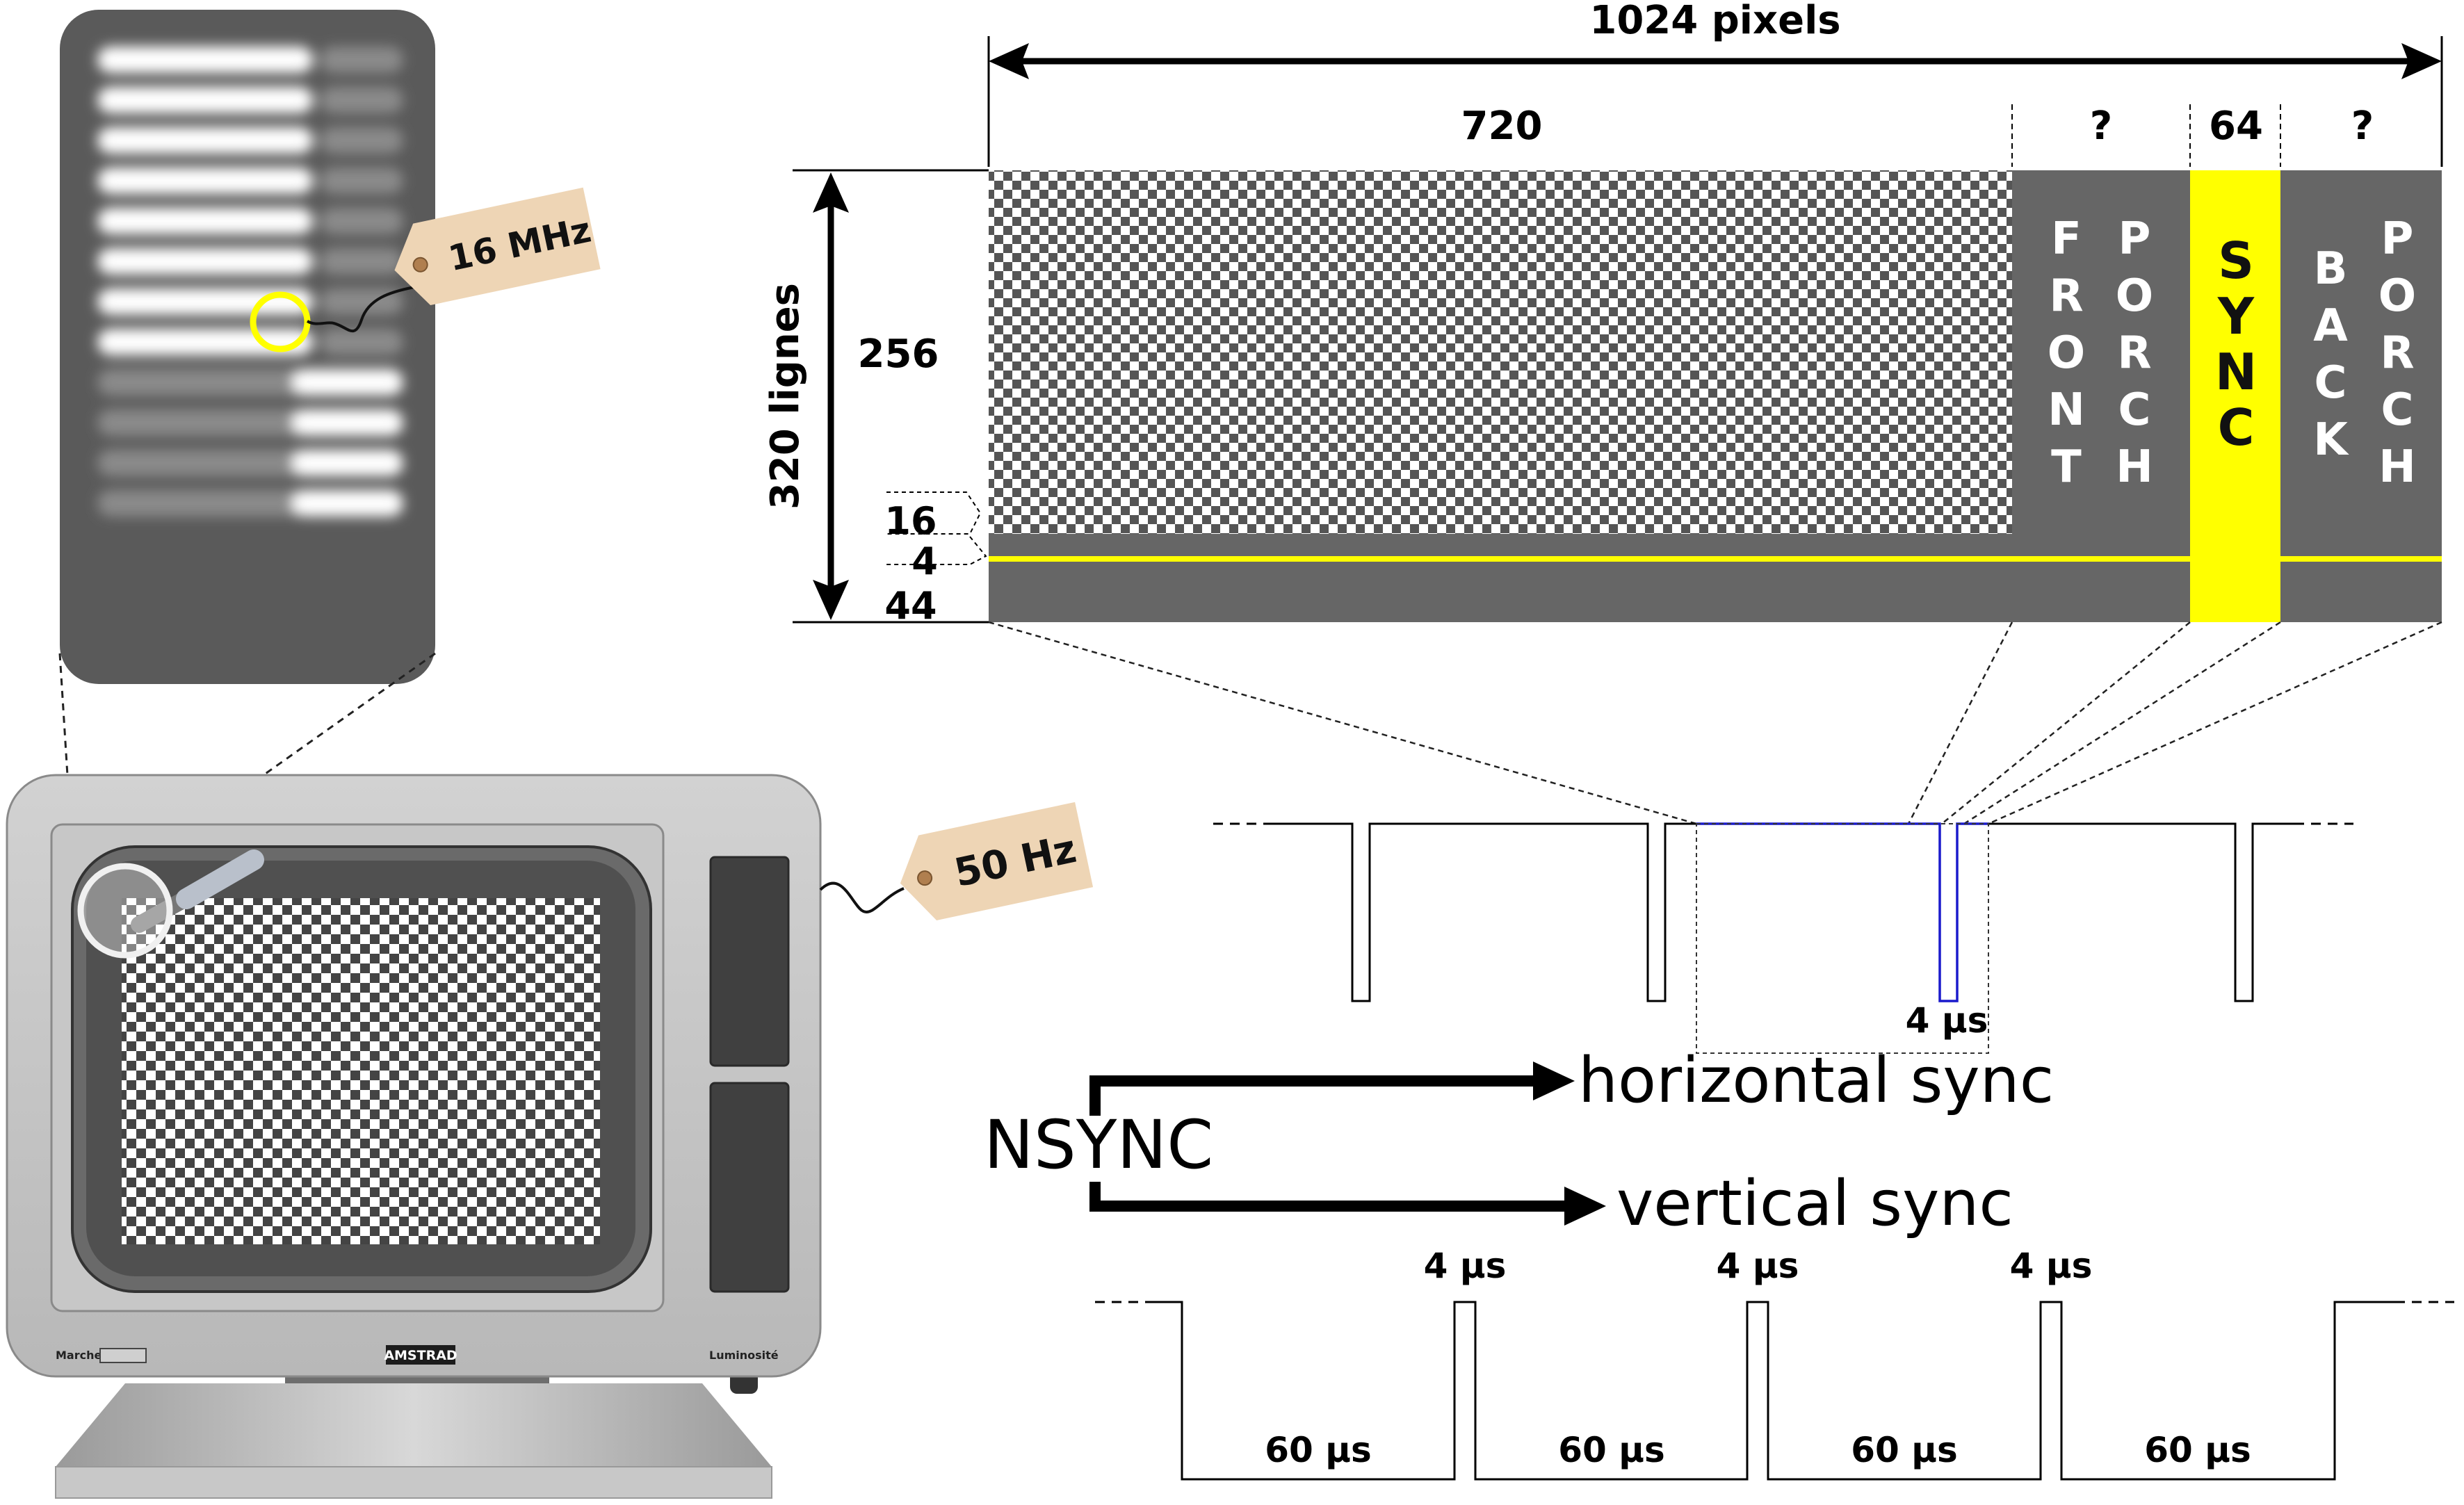 Image resolution: width=2464 pixels, height=1505 pixels. What do you see at coordinates (1947, 1020) in the screenshot?
I see `hsync-pulse-label: 4 µs` at bounding box center [1947, 1020].